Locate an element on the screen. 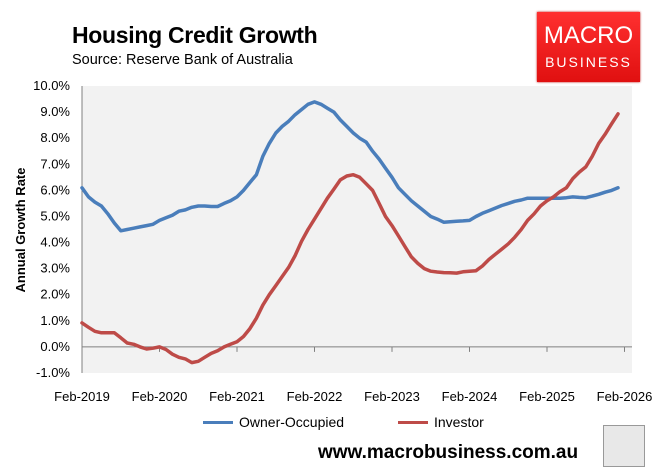 The height and width of the screenshot is (476, 672). y-tick-label: 3.0% is located at coordinates (55, 268).